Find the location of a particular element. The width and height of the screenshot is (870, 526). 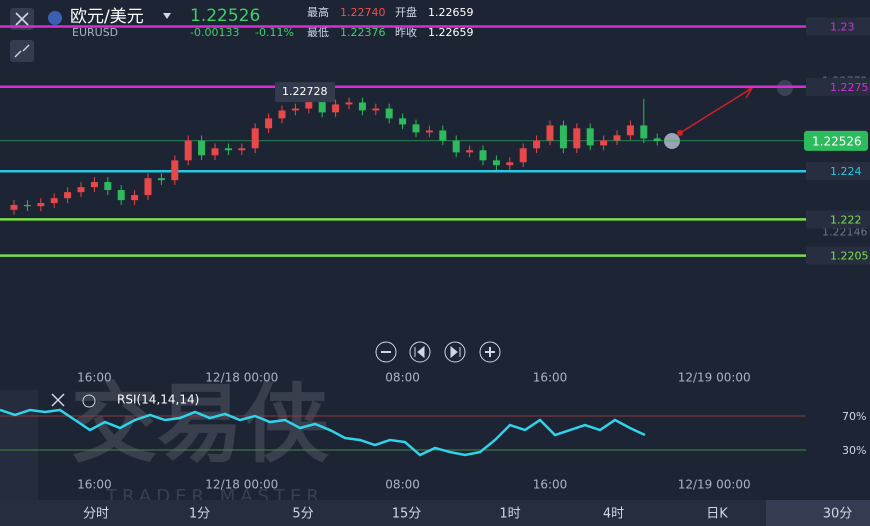

low-label: 最低 is located at coordinates (318, 32).